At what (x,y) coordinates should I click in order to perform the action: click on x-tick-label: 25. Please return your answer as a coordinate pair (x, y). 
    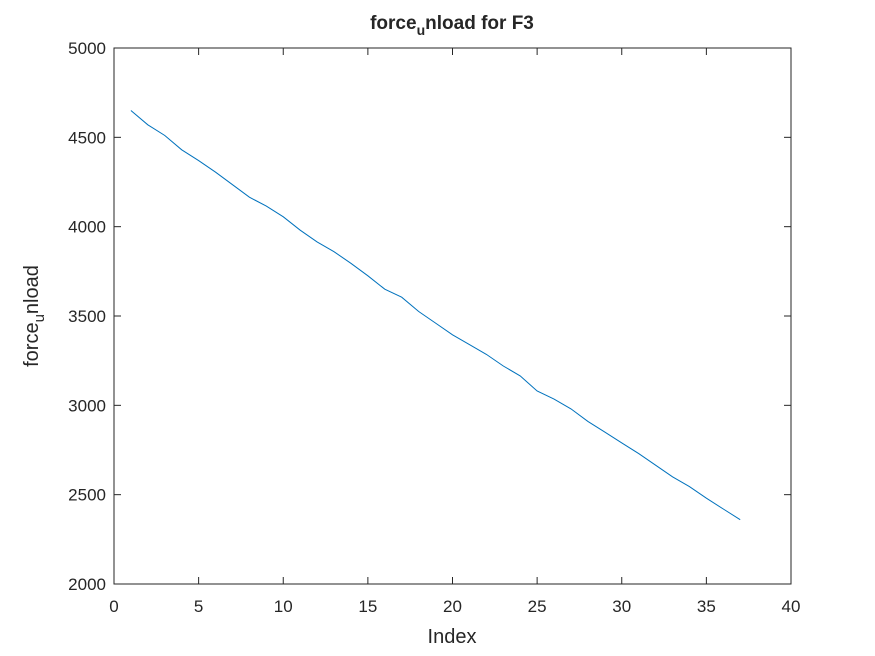
    Looking at the image, I should click on (537, 606).